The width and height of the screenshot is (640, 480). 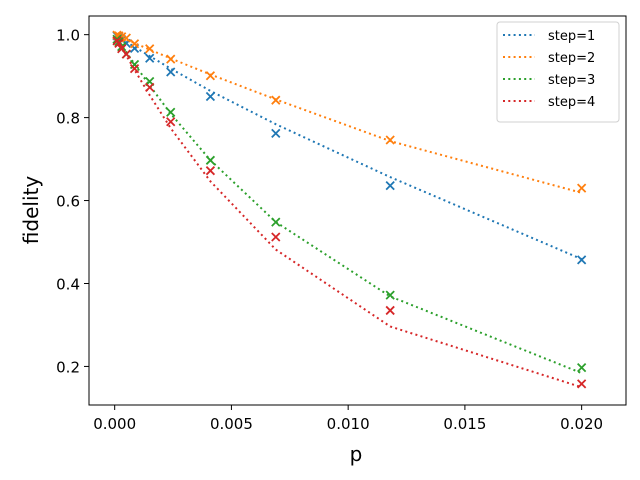 I want to click on x-tick-label: 0.020, so click(x=581, y=424).